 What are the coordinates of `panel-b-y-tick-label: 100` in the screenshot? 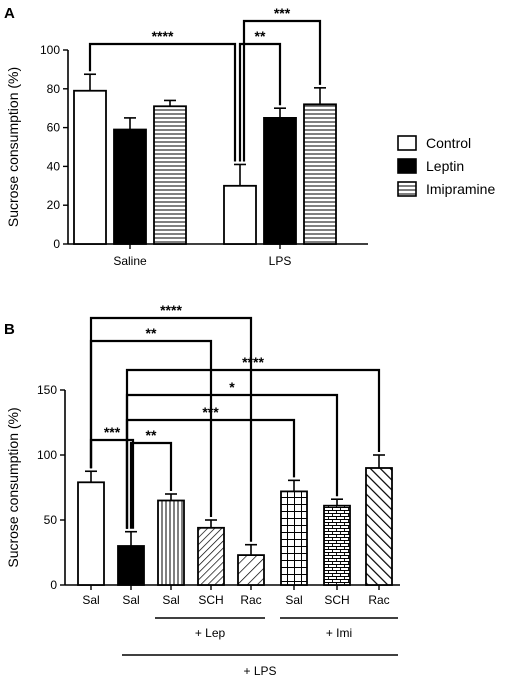 It's located at (47, 455).